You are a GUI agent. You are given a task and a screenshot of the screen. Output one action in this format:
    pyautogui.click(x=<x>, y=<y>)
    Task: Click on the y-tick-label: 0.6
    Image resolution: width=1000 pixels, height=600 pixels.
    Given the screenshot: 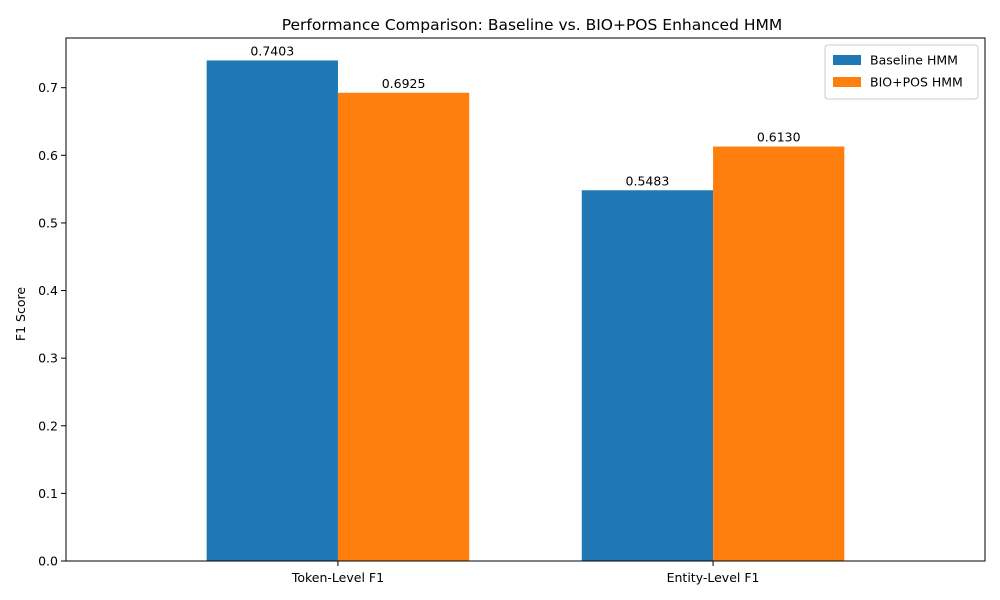 What is the action you would take?
    pyautogui.click(x=48, y=155)
    